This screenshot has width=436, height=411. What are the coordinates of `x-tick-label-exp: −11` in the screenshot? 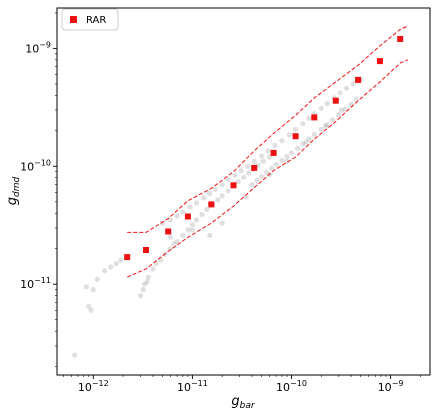 It's located at (199, 383).